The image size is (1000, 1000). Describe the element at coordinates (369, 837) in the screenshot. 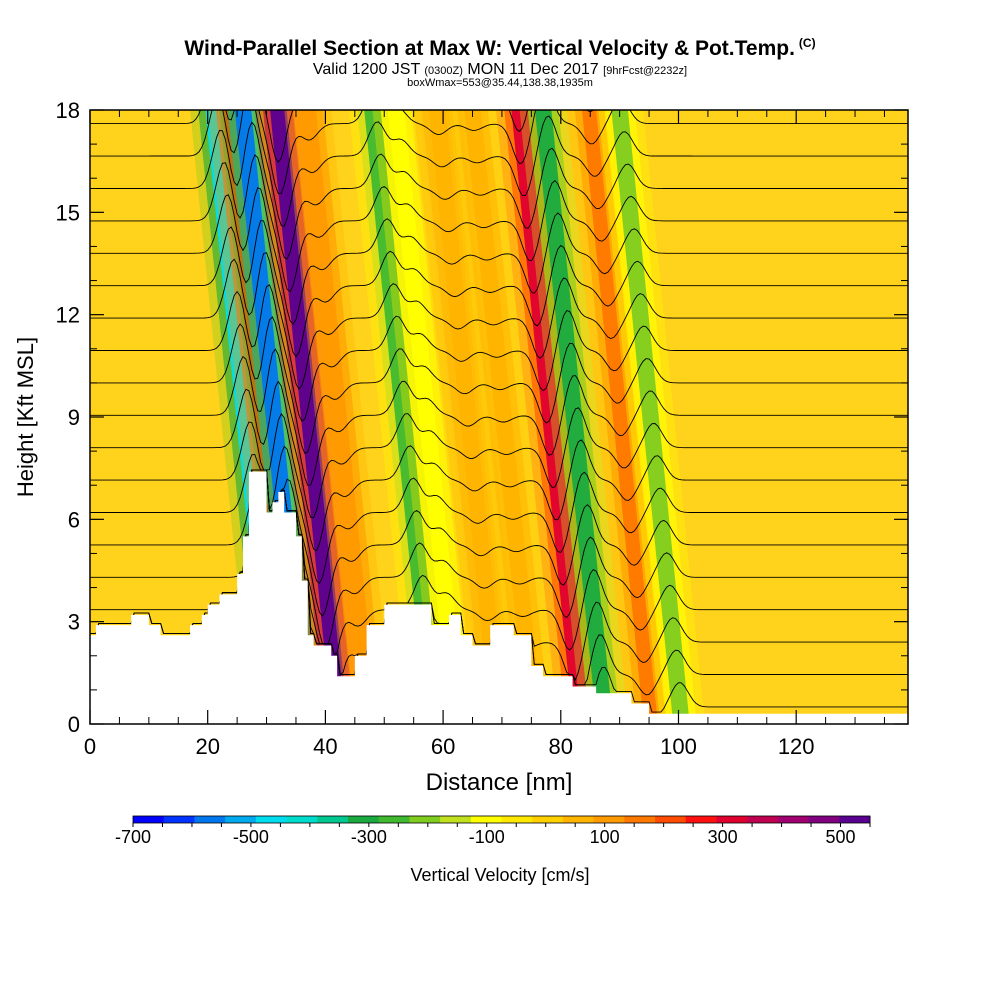

I see `colorbar-tick-label: -300` at that location.